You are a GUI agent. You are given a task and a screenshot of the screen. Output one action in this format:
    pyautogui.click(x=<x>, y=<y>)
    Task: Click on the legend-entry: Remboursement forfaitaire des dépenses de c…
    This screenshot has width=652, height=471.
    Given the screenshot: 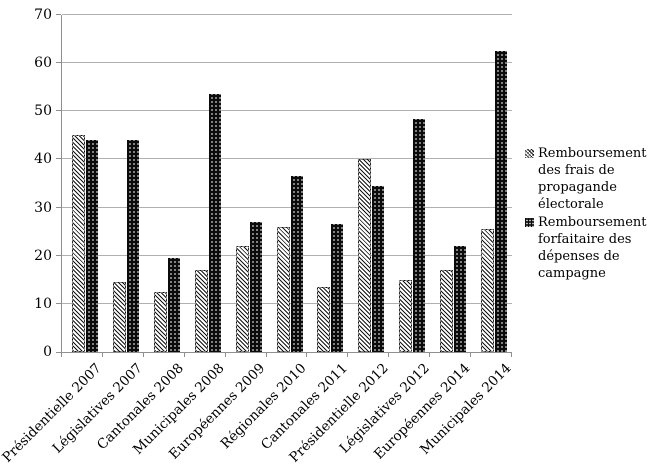 What is the action you would take?
    pyautogui.click(x=587, y=248)
    